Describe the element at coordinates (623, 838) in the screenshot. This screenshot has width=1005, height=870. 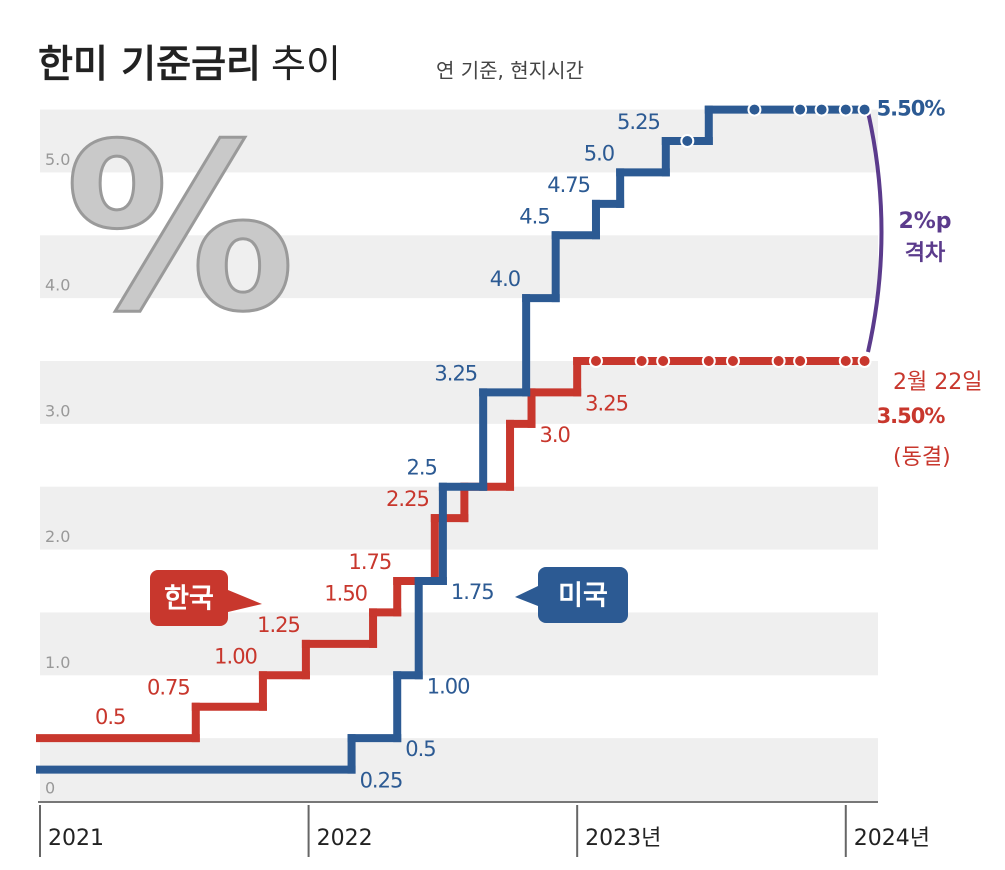
I see `x-tick-label: 2023년` at that location.